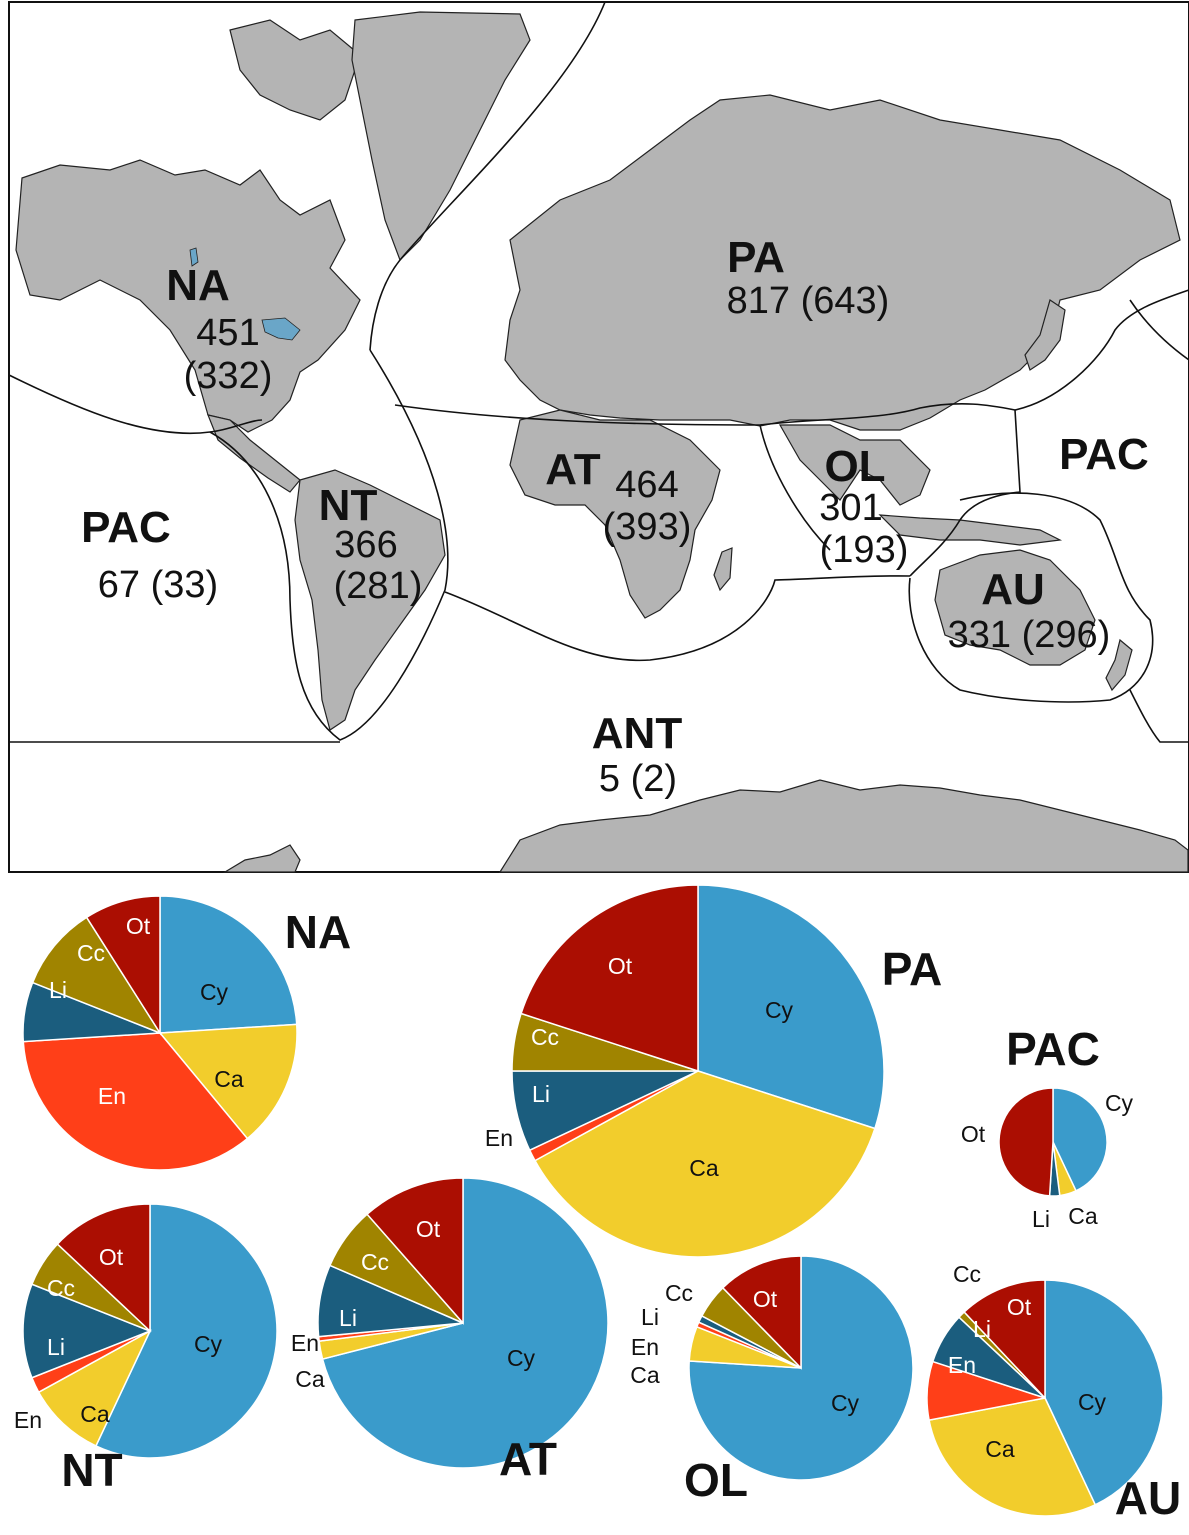 This screenshot has height=1535, width=1189. I want to click on pie-na-title: NA, so click(318, 932).